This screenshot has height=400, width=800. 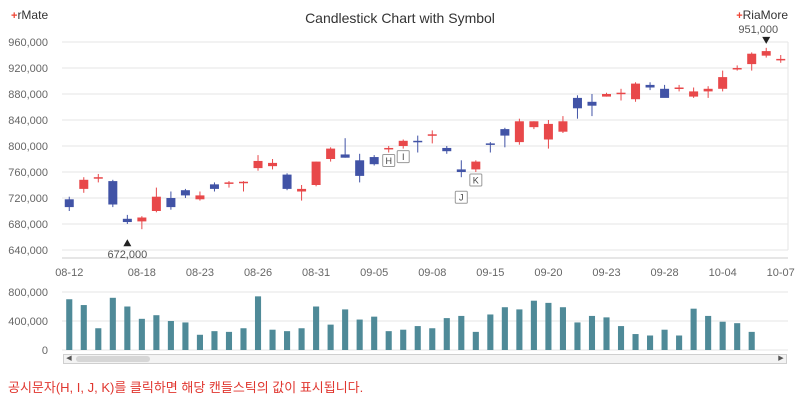 What do you see at coordinates (766, 40) in the screenshot?
I see `triangle-down-icon` at bounding box center [766, 40].